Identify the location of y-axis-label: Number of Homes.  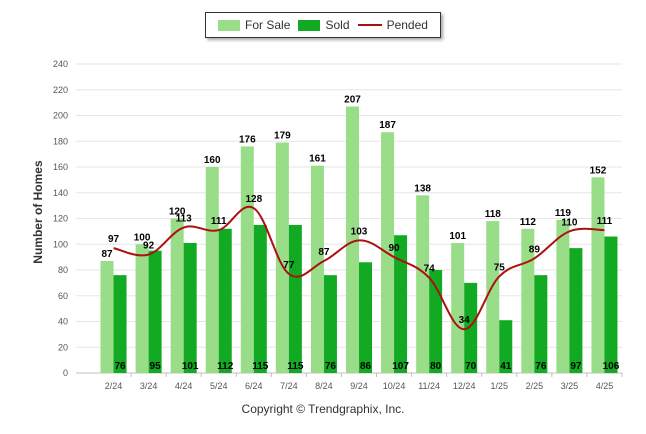
(38, 212).